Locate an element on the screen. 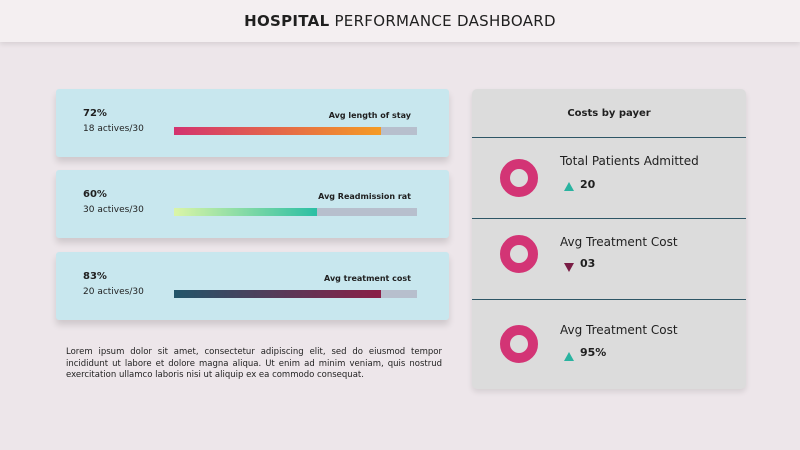 The width and height of the screenshot is (800, 450). metric-card-length-of-stay: 72% 18 actives/30 Avg length of stay is located at coordinates (252, 123).